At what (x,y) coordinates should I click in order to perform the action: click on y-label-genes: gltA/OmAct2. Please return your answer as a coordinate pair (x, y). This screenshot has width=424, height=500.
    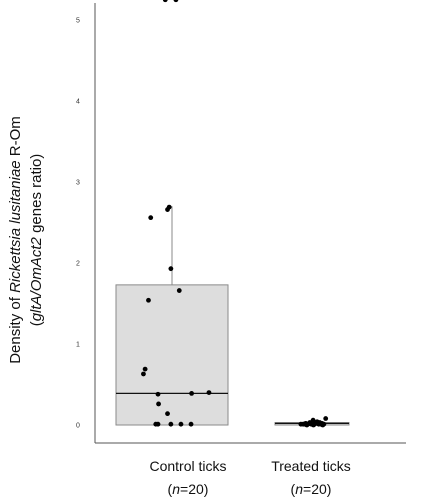
    Looking at the image, I should click on (36, 278).